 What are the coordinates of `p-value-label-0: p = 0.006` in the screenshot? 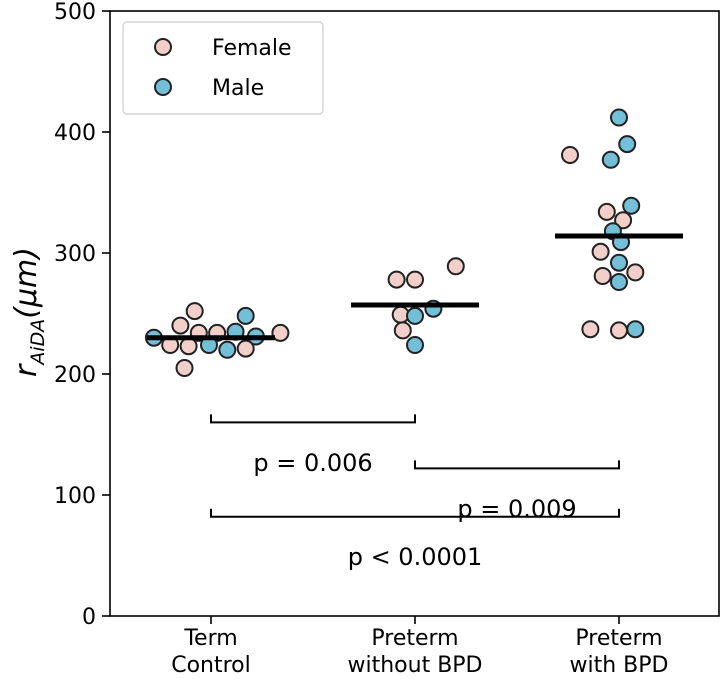 It's located at (312, 463).